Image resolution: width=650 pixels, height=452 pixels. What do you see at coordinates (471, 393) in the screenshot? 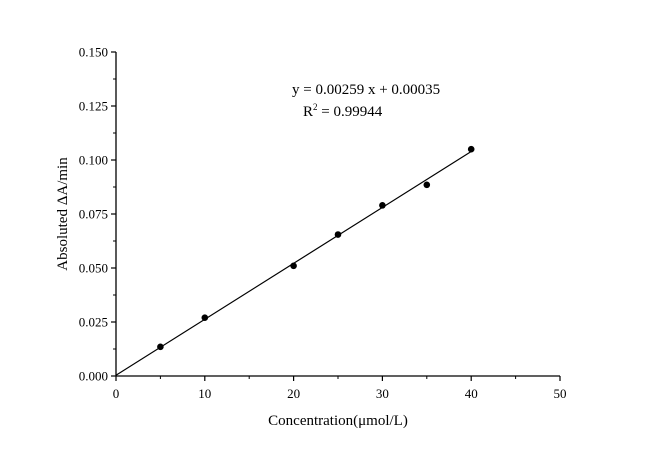
I see `x-tick-label: 40` at bounding box center [471, 393].